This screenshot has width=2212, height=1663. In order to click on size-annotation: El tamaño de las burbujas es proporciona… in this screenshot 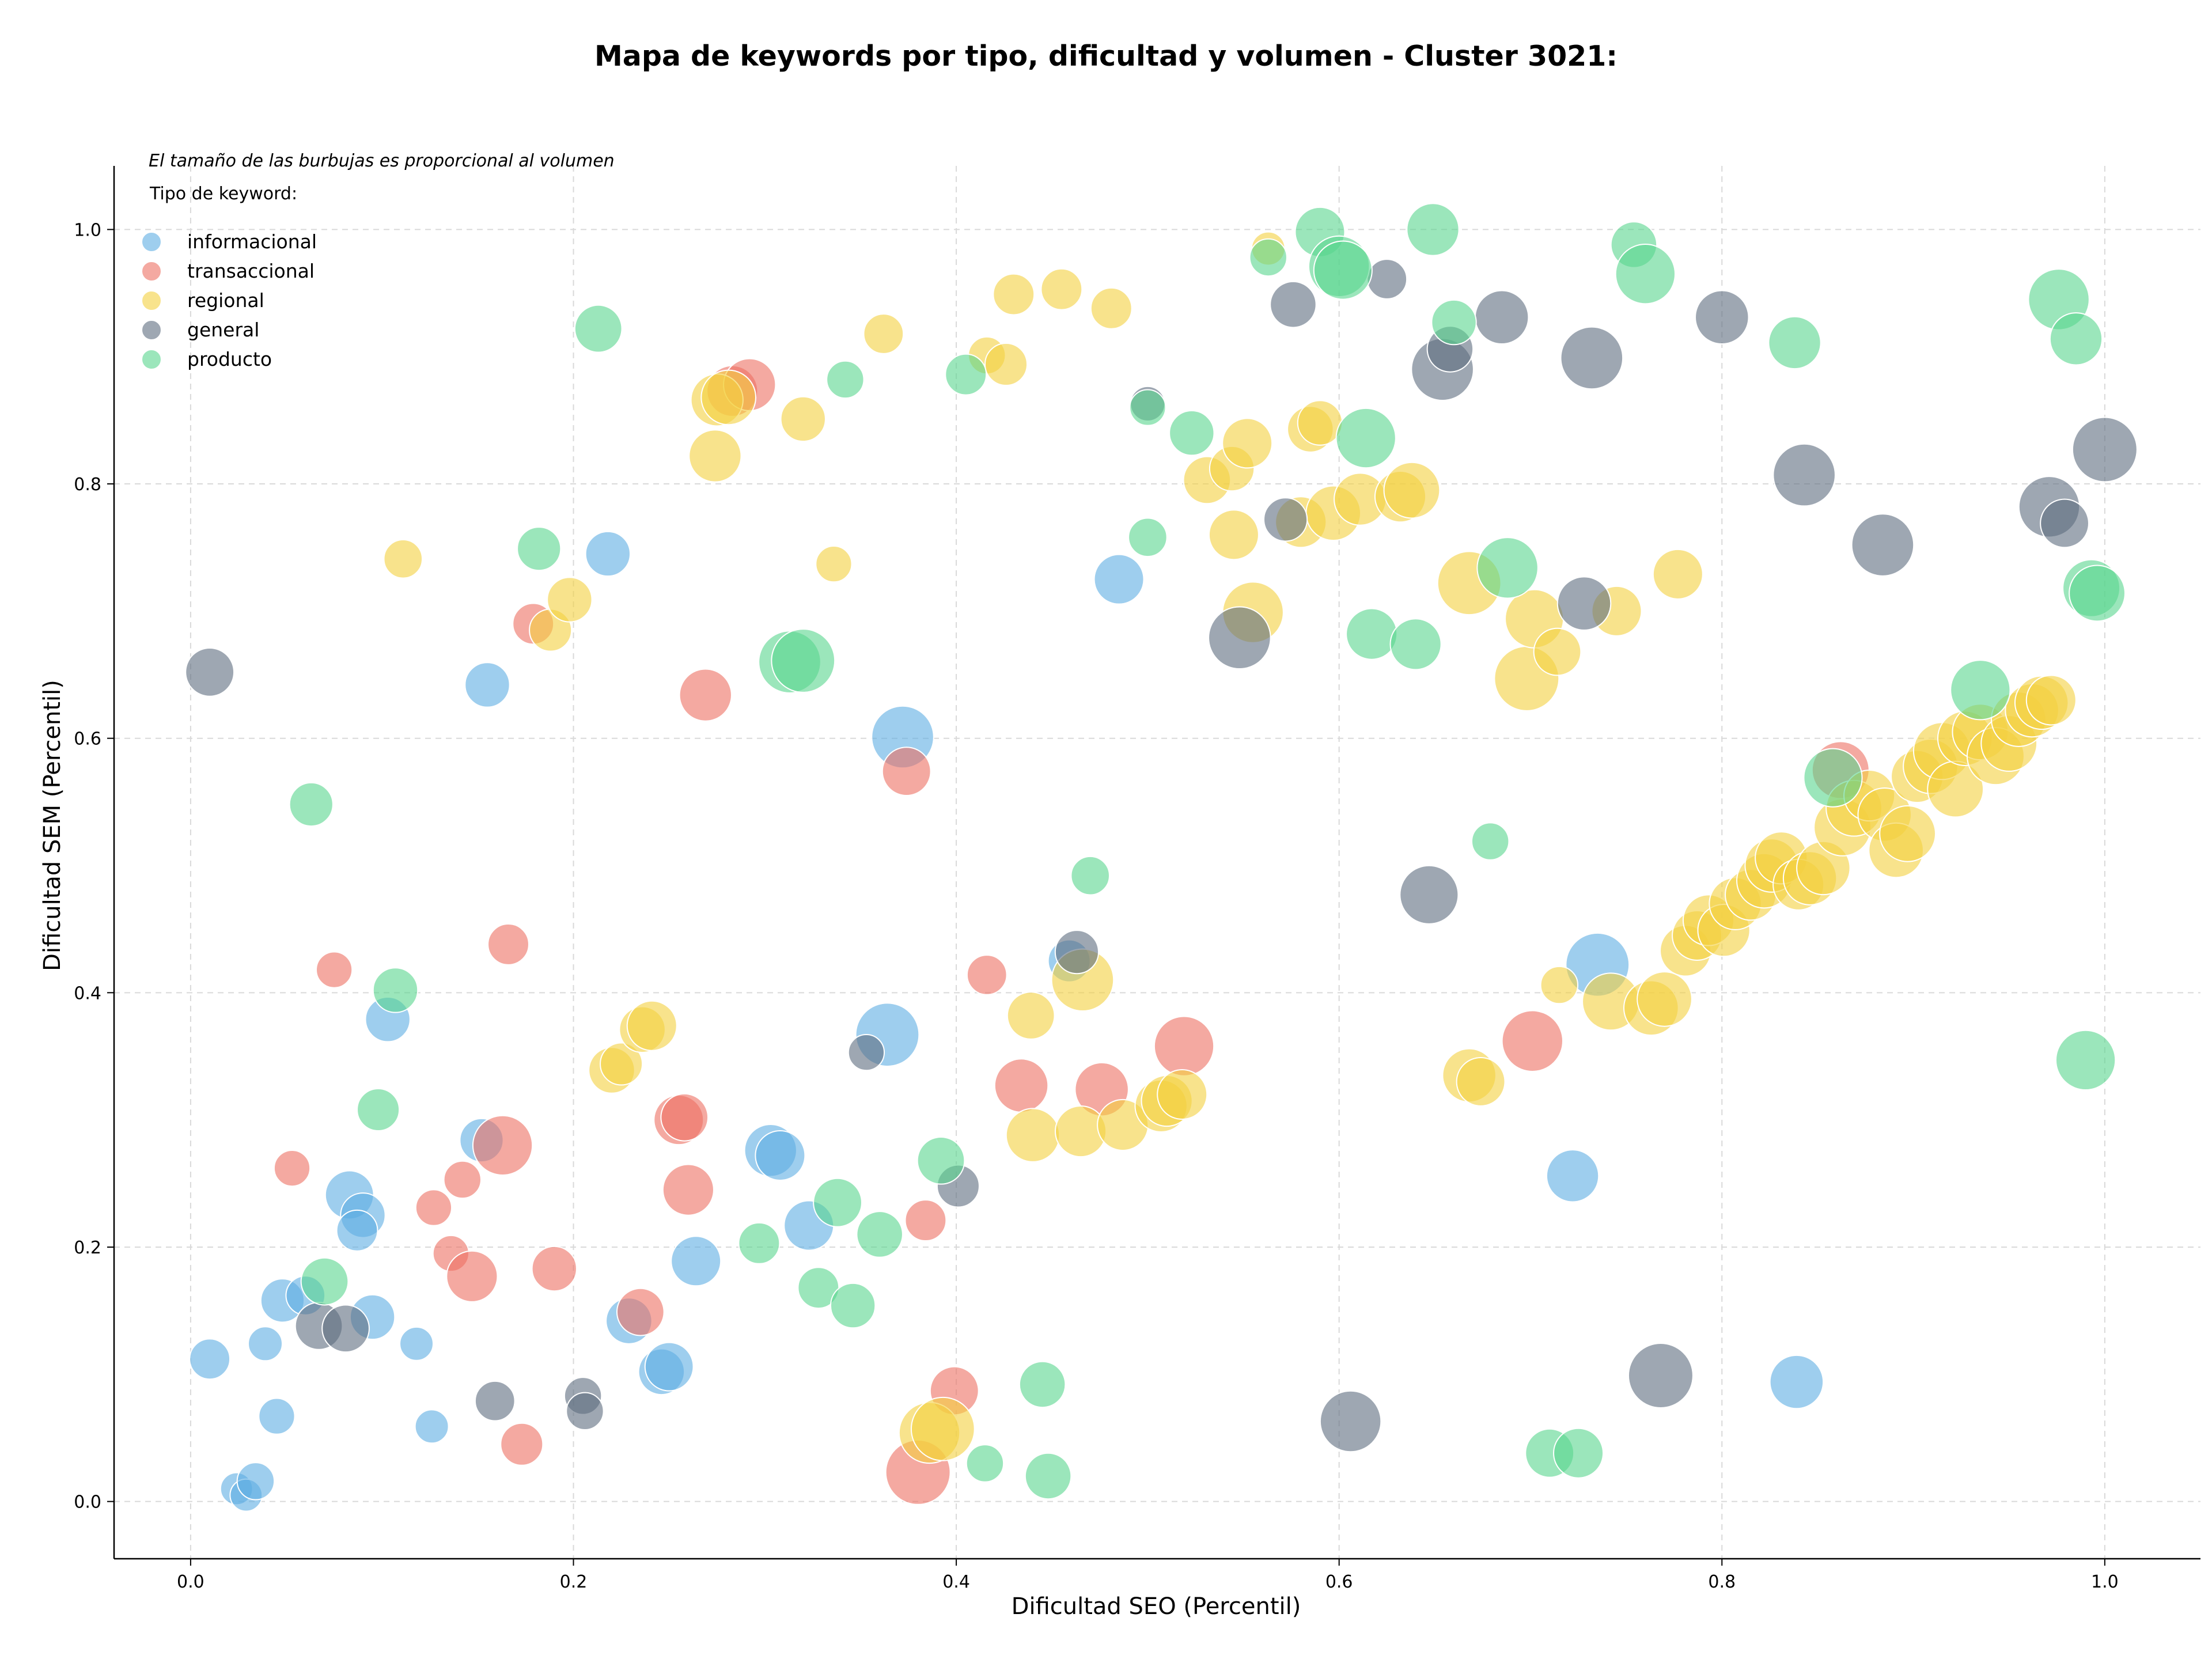, I will do `click(382, 161)`.